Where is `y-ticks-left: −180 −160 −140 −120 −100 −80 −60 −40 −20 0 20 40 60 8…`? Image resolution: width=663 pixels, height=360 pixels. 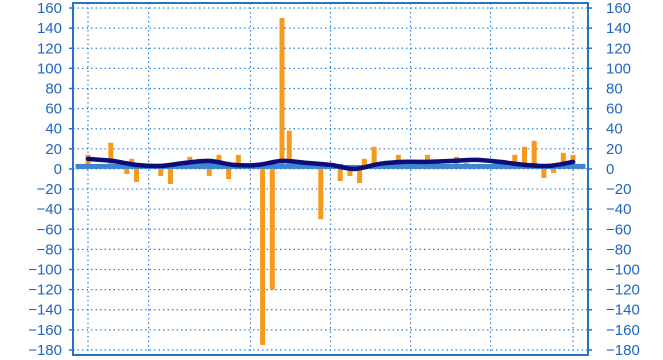
y-ticks-left: −180 −160 −140 −120 −100 −80 −60 −40 −20 0 20 40 60 8… is located at coordinates (50, 179).